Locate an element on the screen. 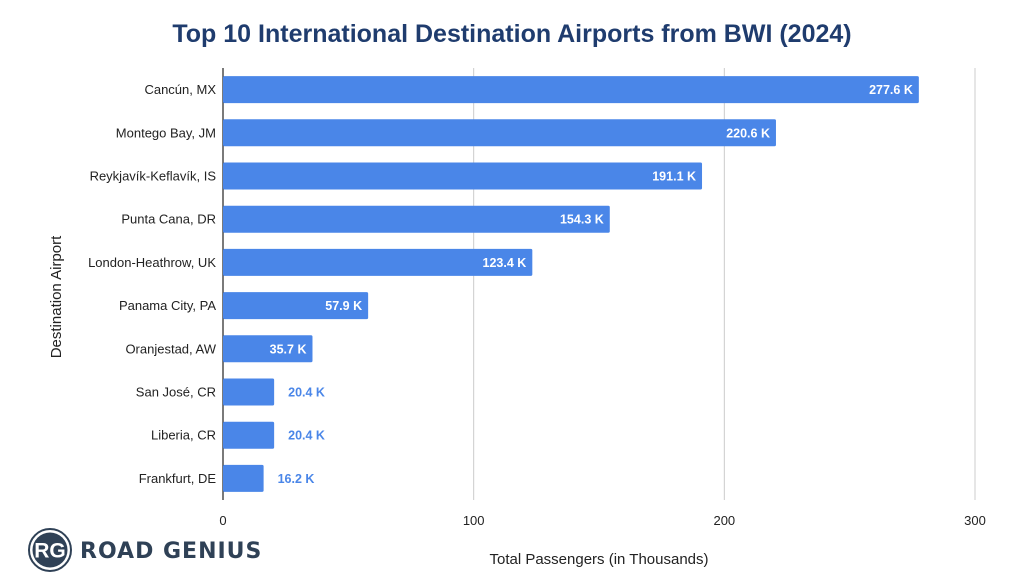  category-label: London-Heathrow, UK is located at coordinates (152, 262).